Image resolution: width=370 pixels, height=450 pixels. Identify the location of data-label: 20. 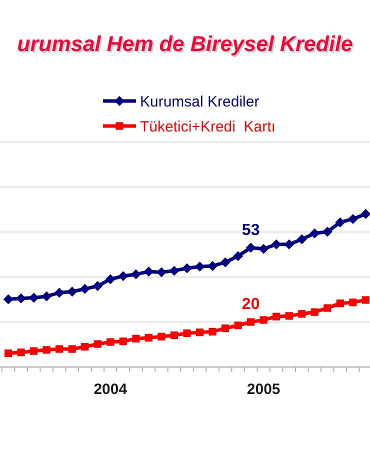
(251, 304).